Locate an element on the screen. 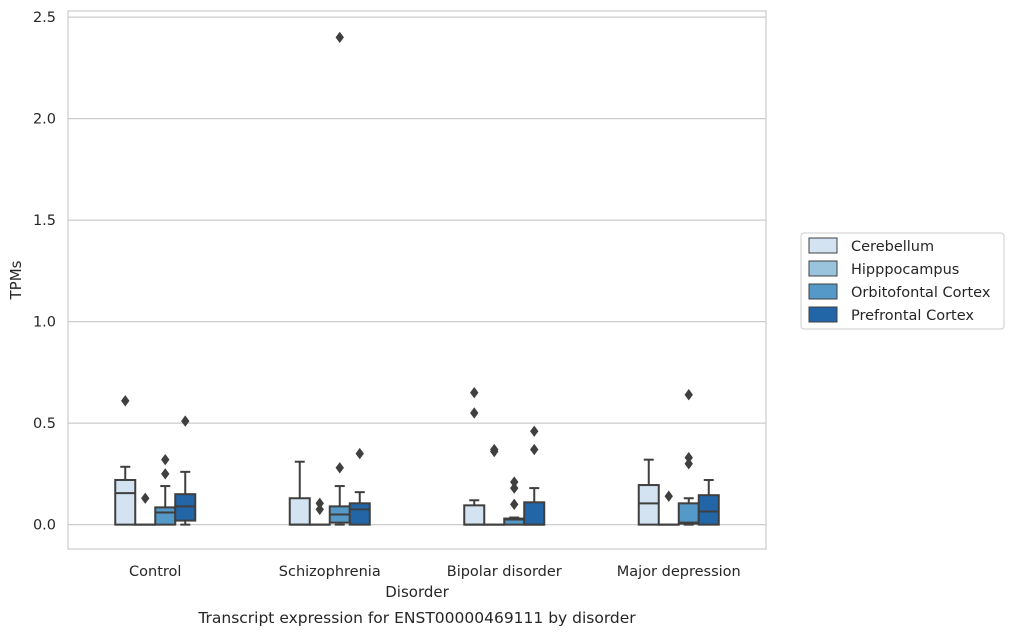 This screenshot has width=1014, height=640. x-tick-label: Control is located at coordinates (155, 572).